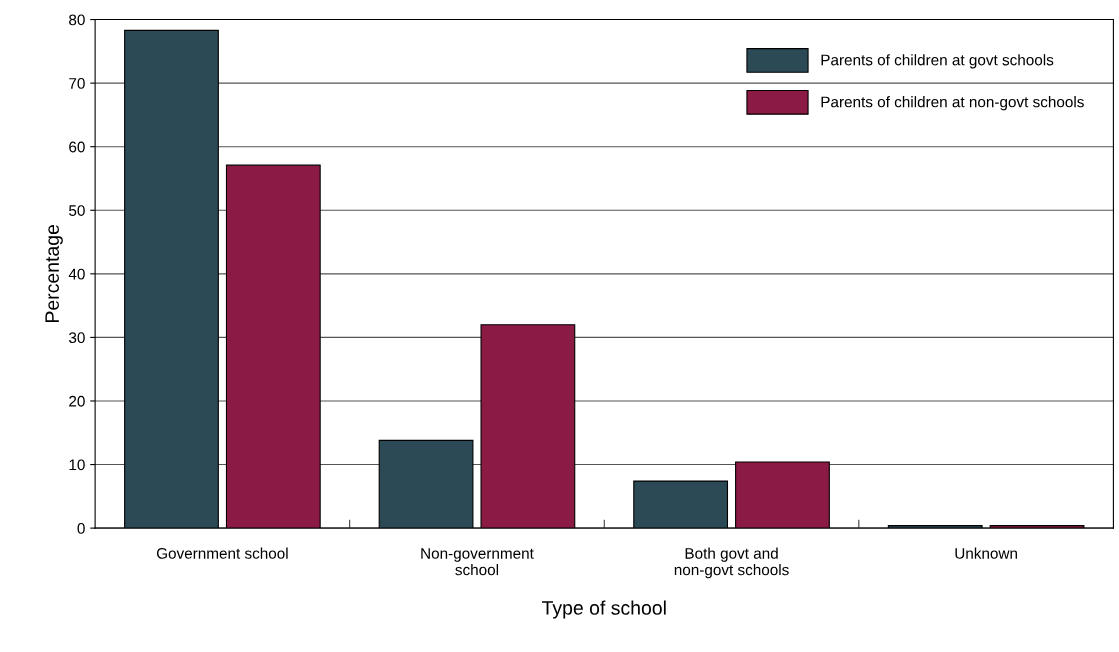 This screenshot has width=1119, height=652. I want to click on y-tick-label: 30, so click(76, 338).